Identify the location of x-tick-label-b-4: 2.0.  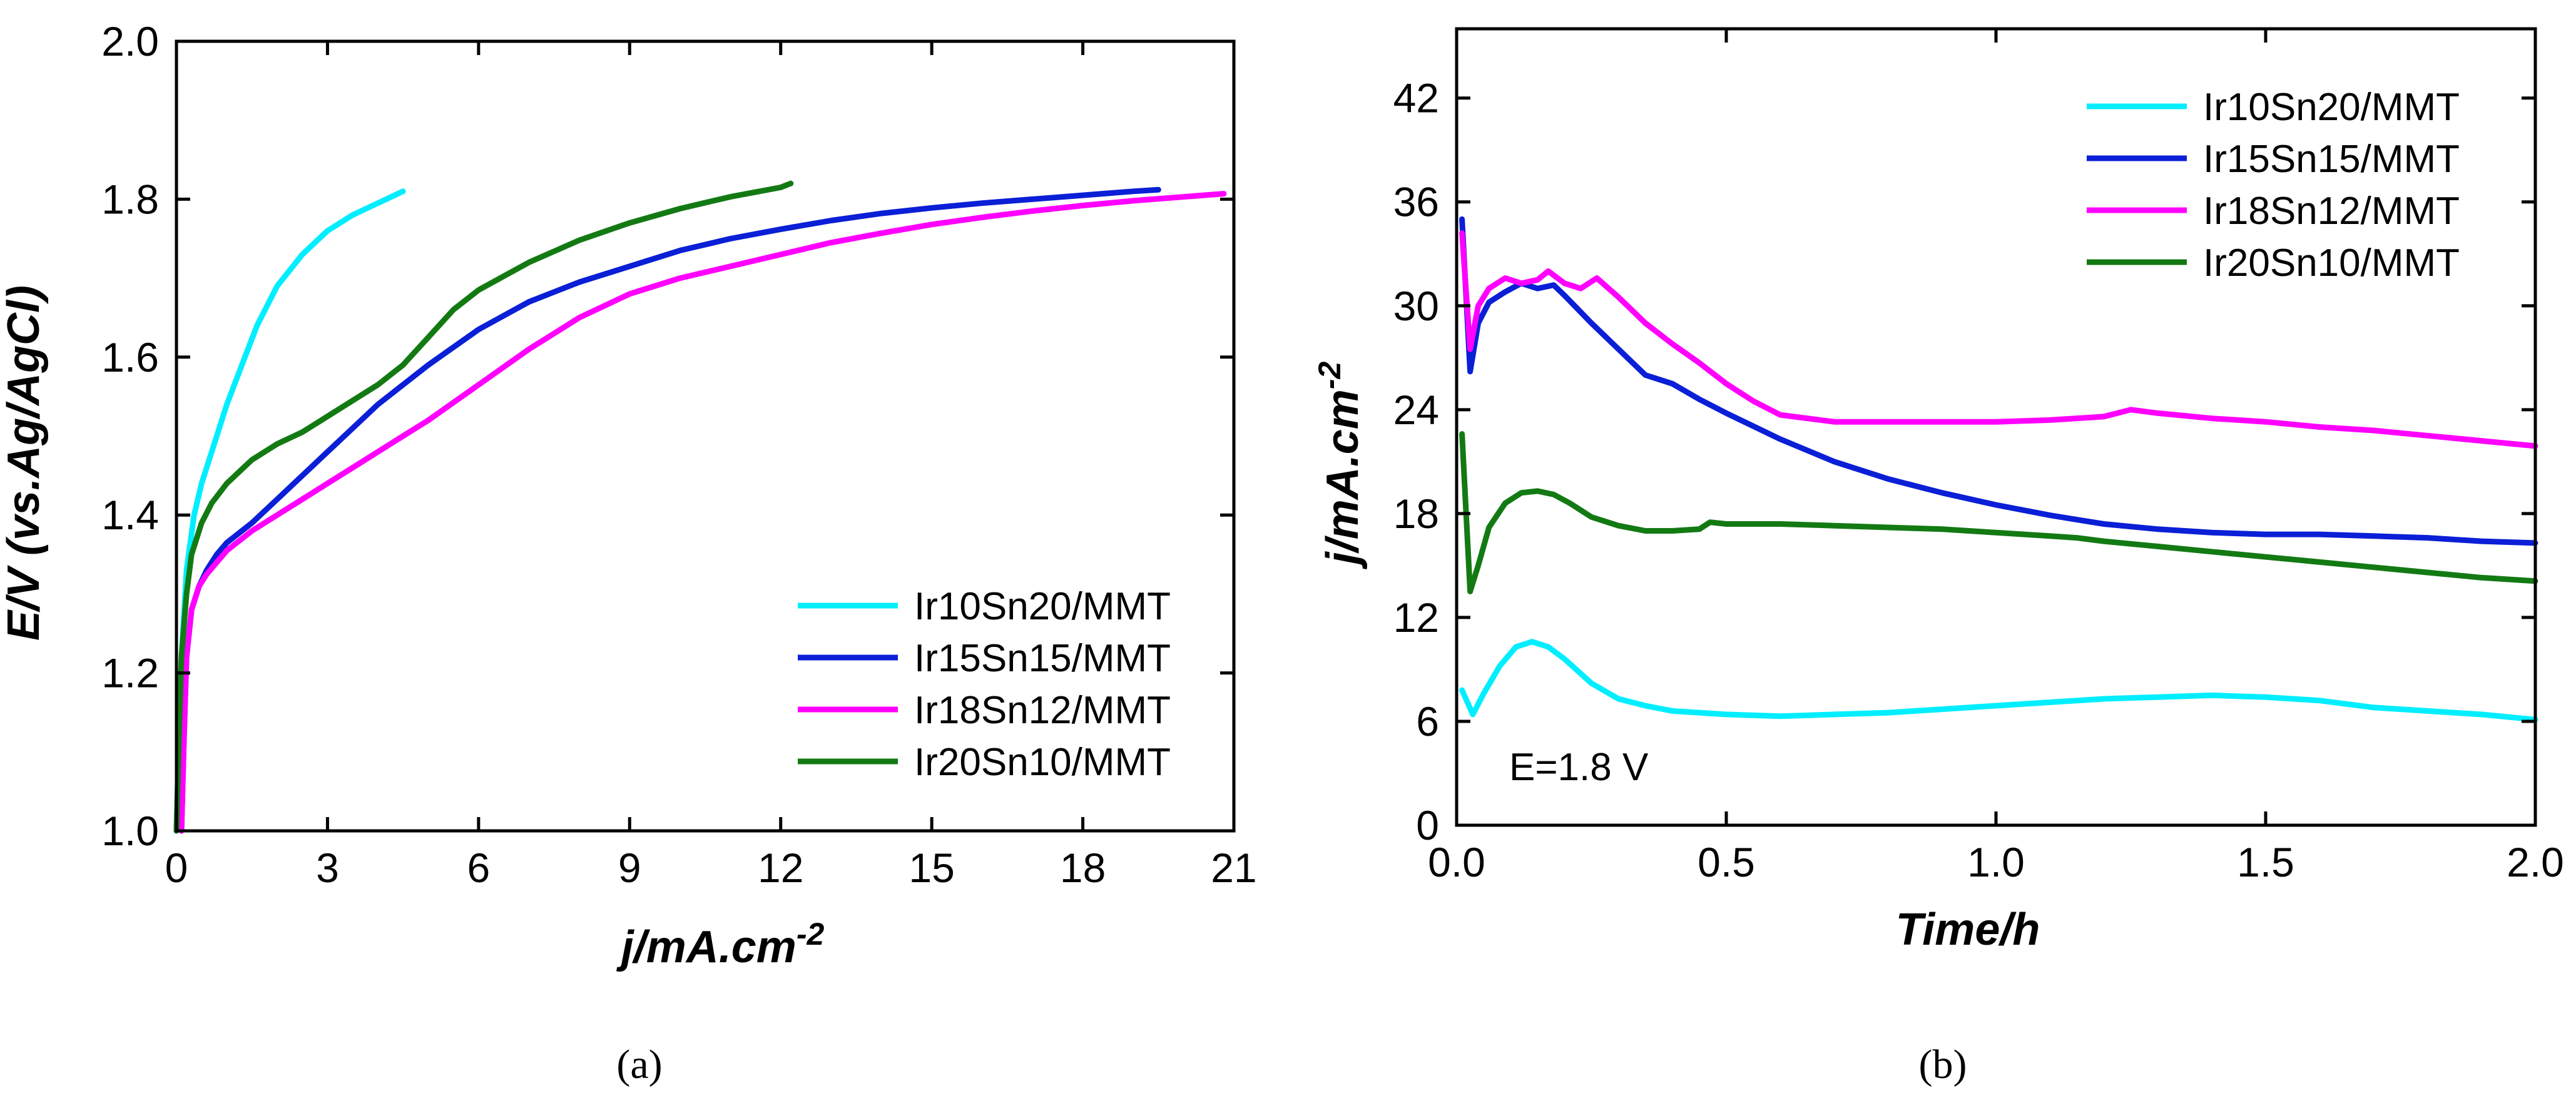
(2535, 862).